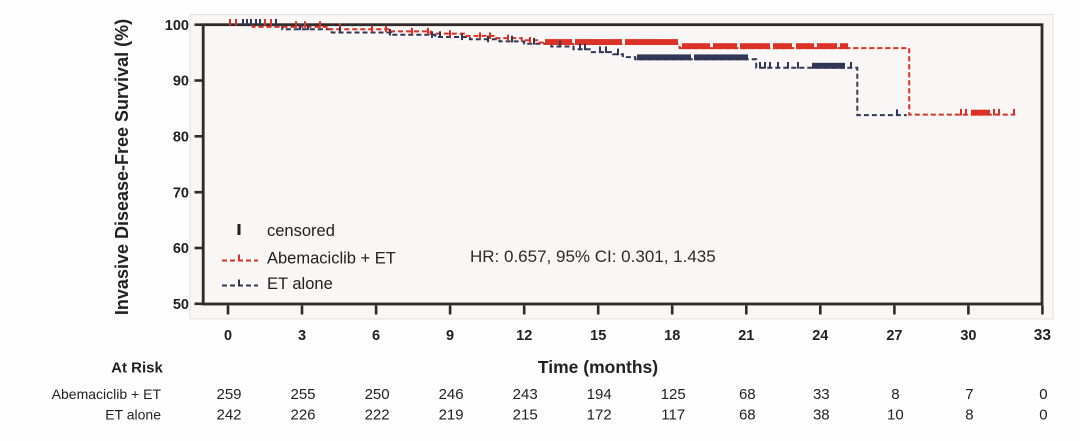 The width and height of the screenshot is (1080, 441). I want to click on svg-text: 219, so click(451, 415).